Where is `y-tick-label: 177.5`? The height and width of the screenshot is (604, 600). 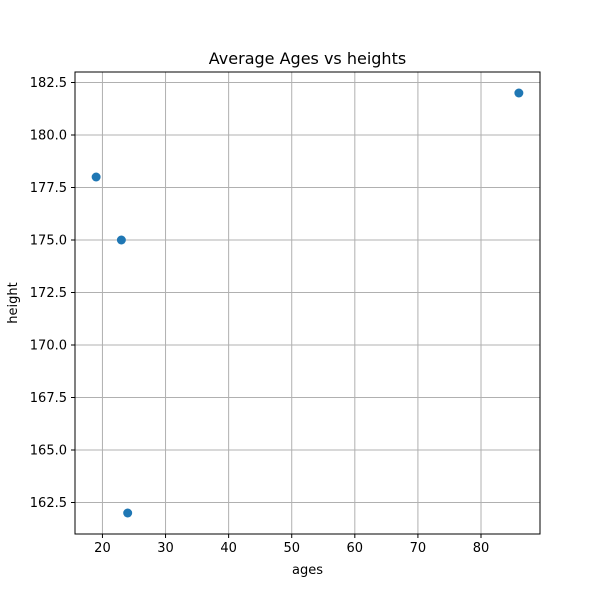
y-tick-label: 177.5 is located at coordinates (48, 188).